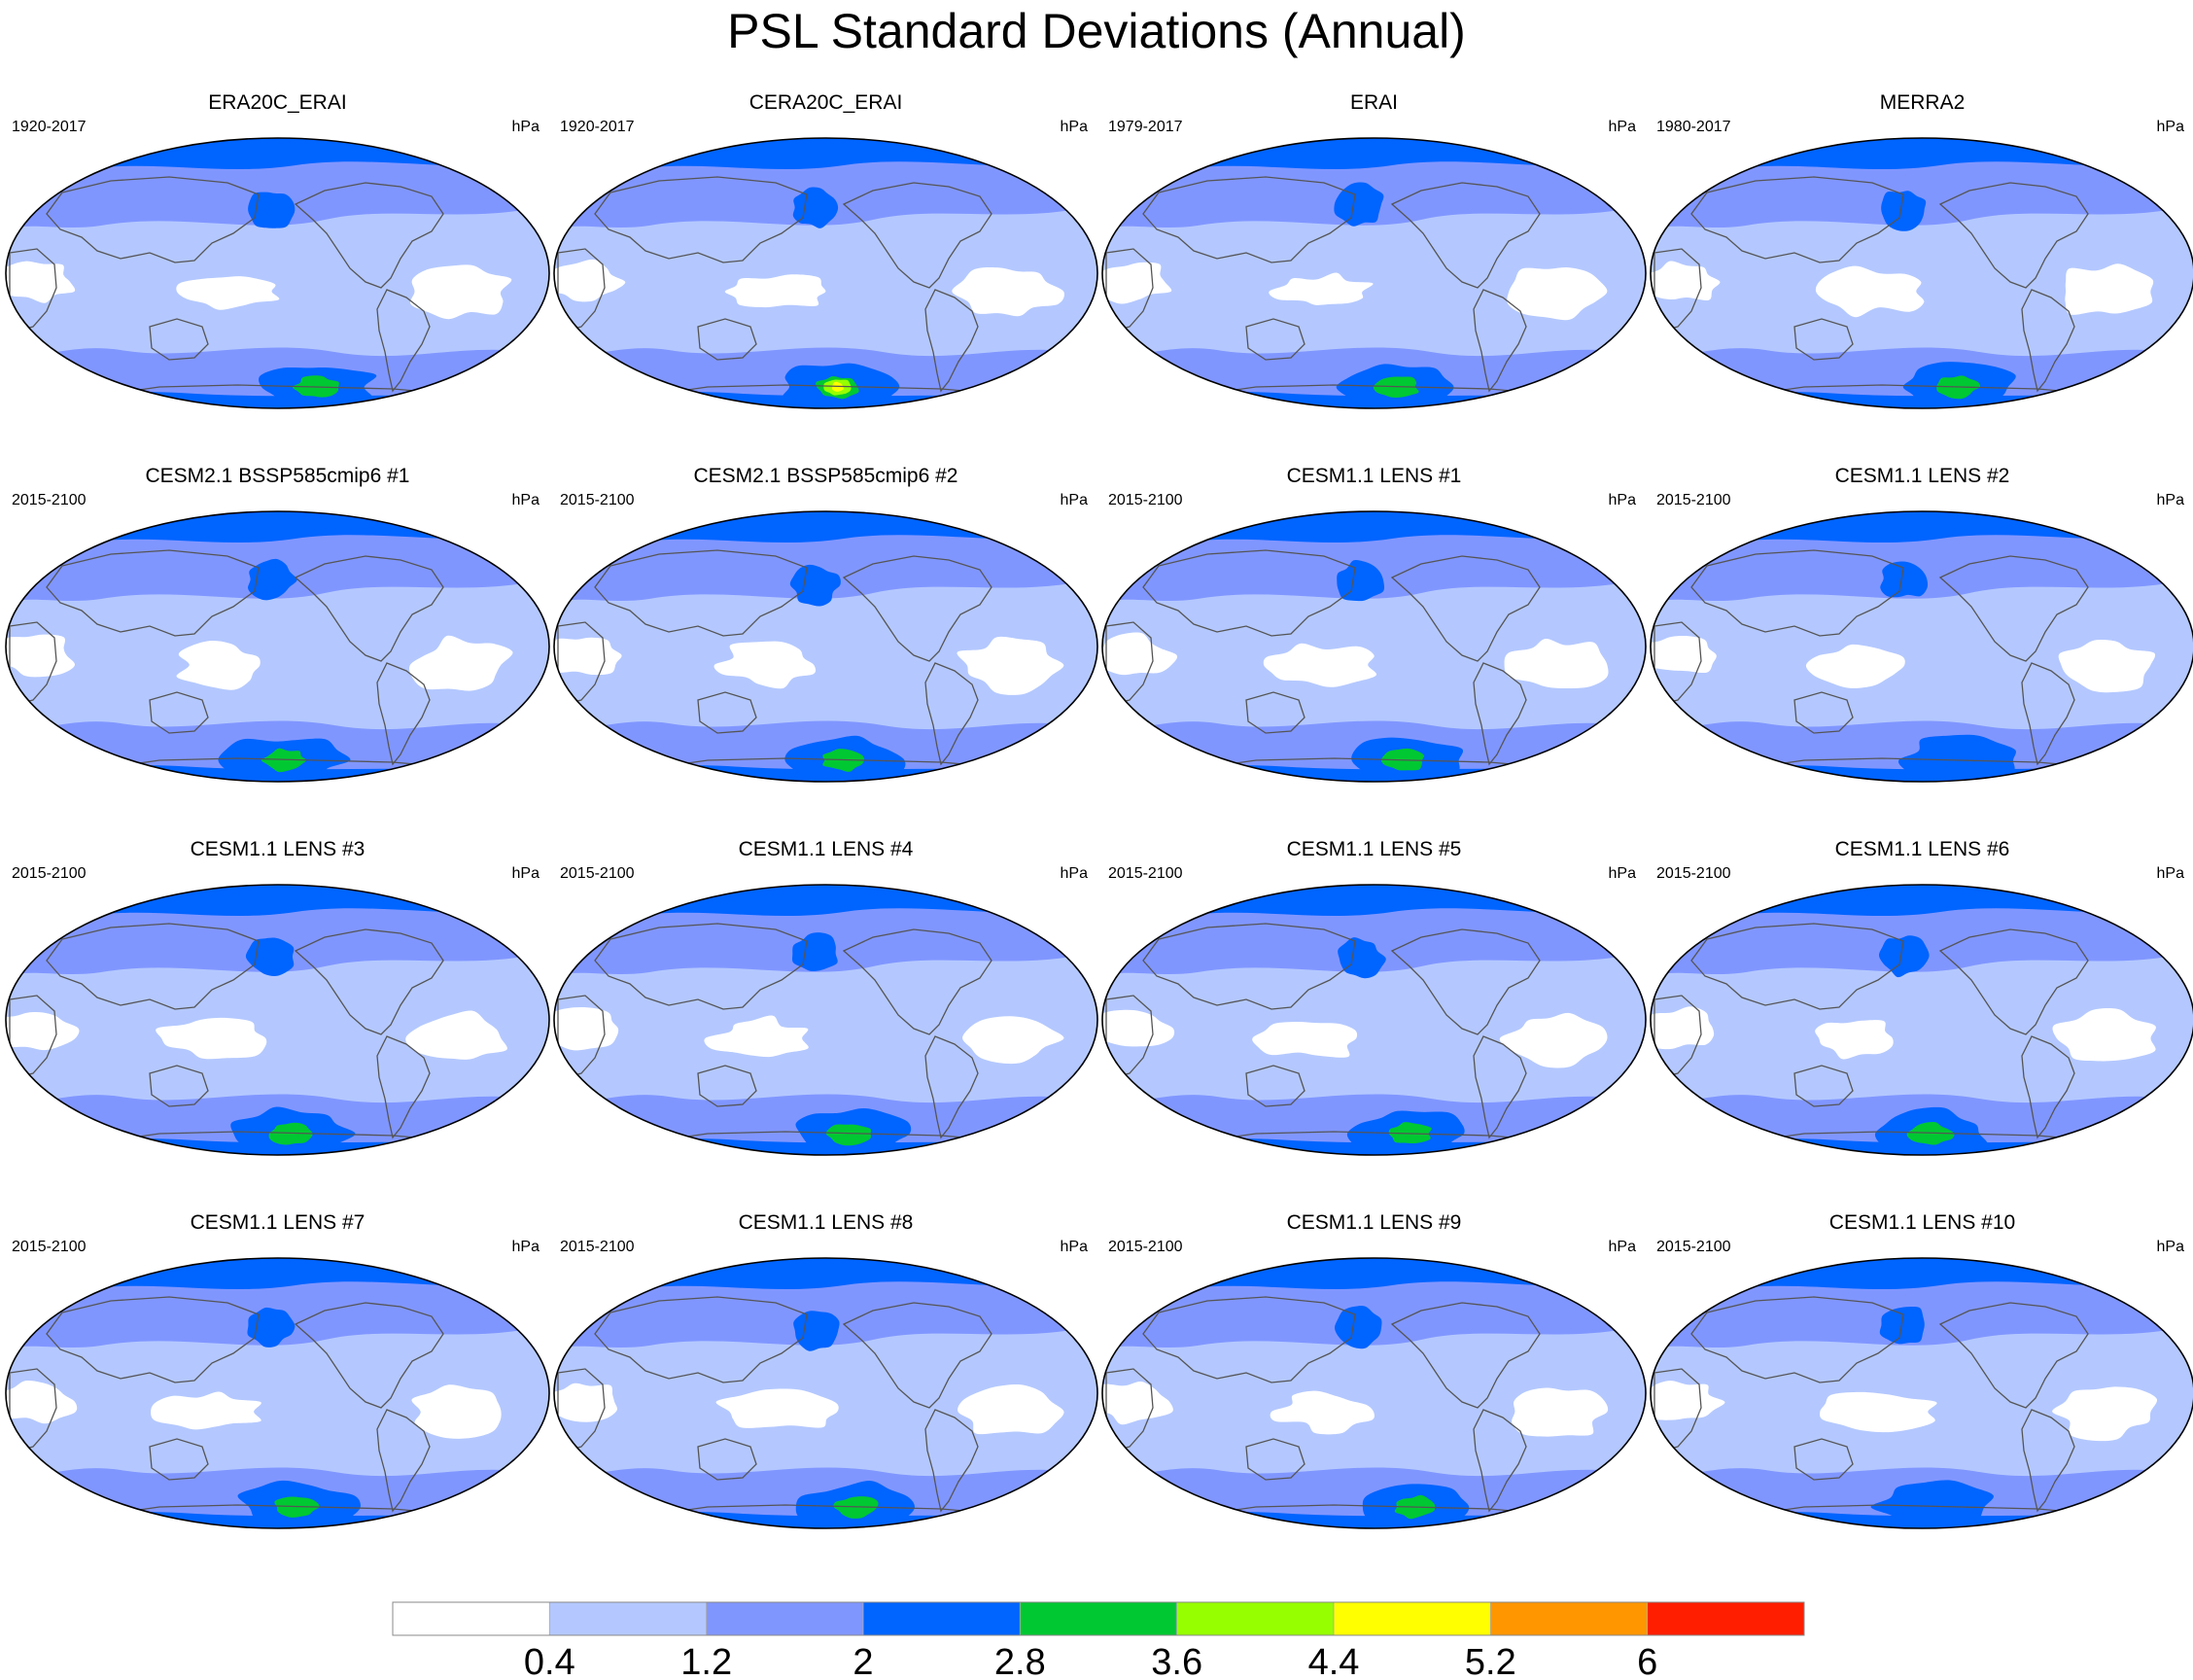  What do you see at coordinates (1145, 127) in the screenshot?
I see `panel-period: 1979-2017` at bounding box center [1145, 127].